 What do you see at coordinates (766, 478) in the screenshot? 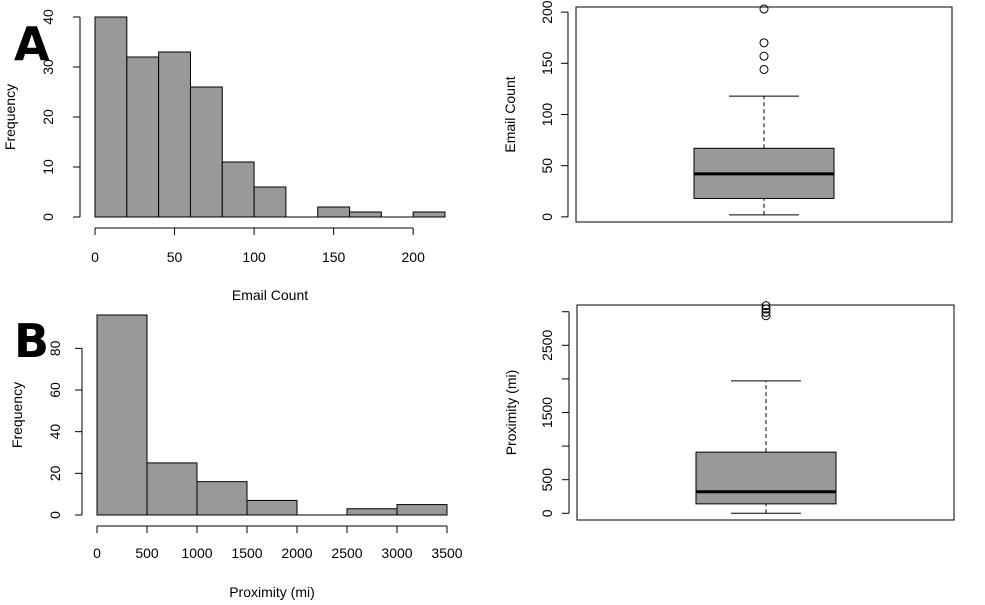
I see `box-iqr` at bounding box center [766, 478].